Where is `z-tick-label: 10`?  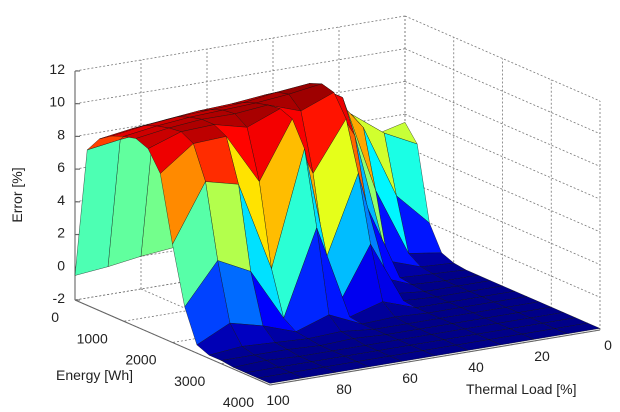
z-tick-label: 10 is located at coordinates (57, 102).